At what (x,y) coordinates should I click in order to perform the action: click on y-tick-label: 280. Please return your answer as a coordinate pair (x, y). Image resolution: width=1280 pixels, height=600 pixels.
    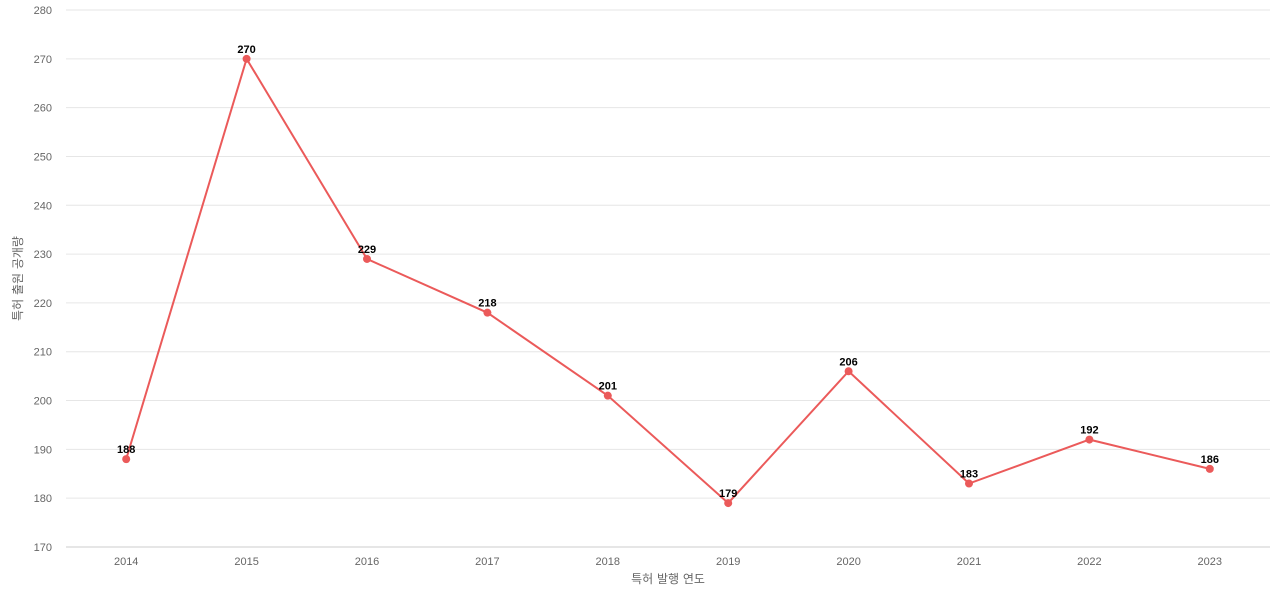
    Looking at the image, I should click on (43, 11).